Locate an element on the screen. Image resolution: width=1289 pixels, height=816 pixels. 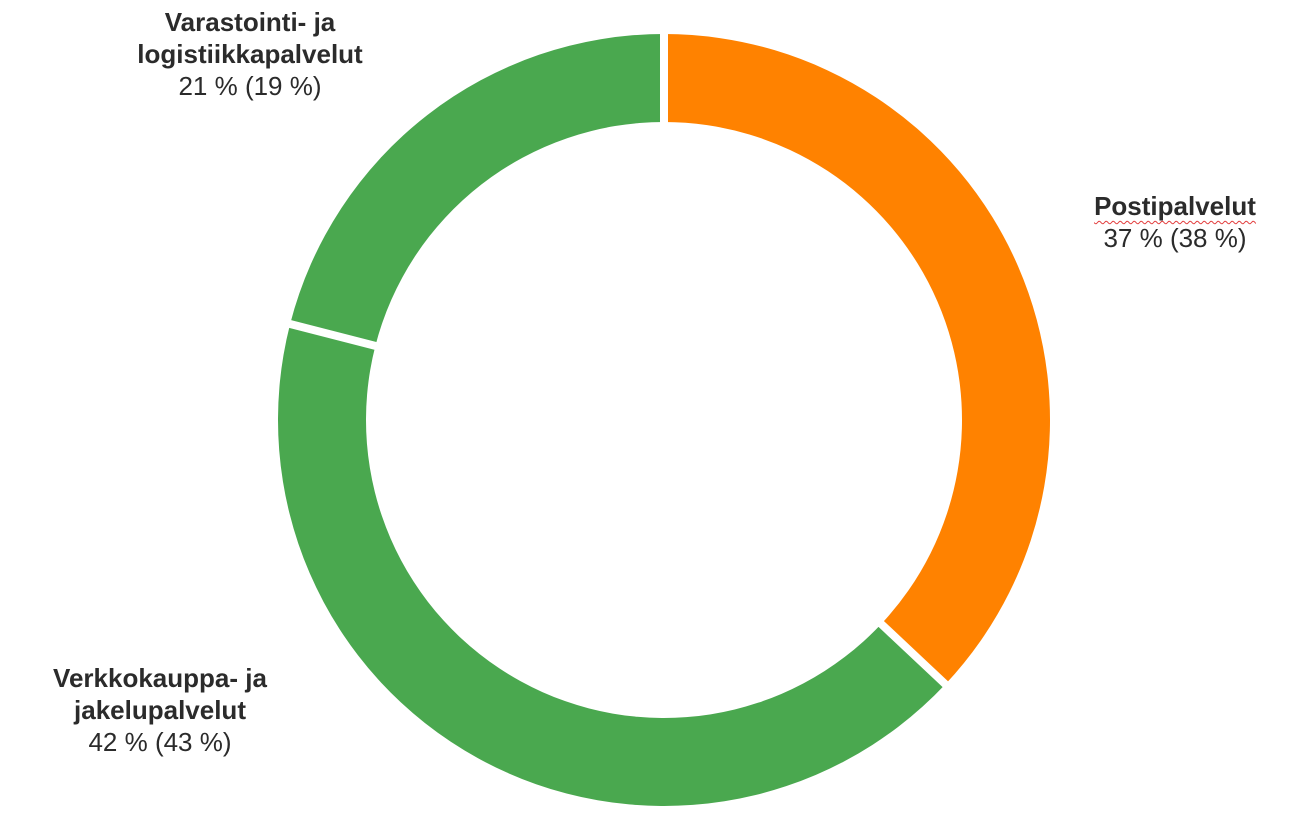
slice-value-postipalvelut: 37 % (38 %) is located at coordinates (1175, 238).